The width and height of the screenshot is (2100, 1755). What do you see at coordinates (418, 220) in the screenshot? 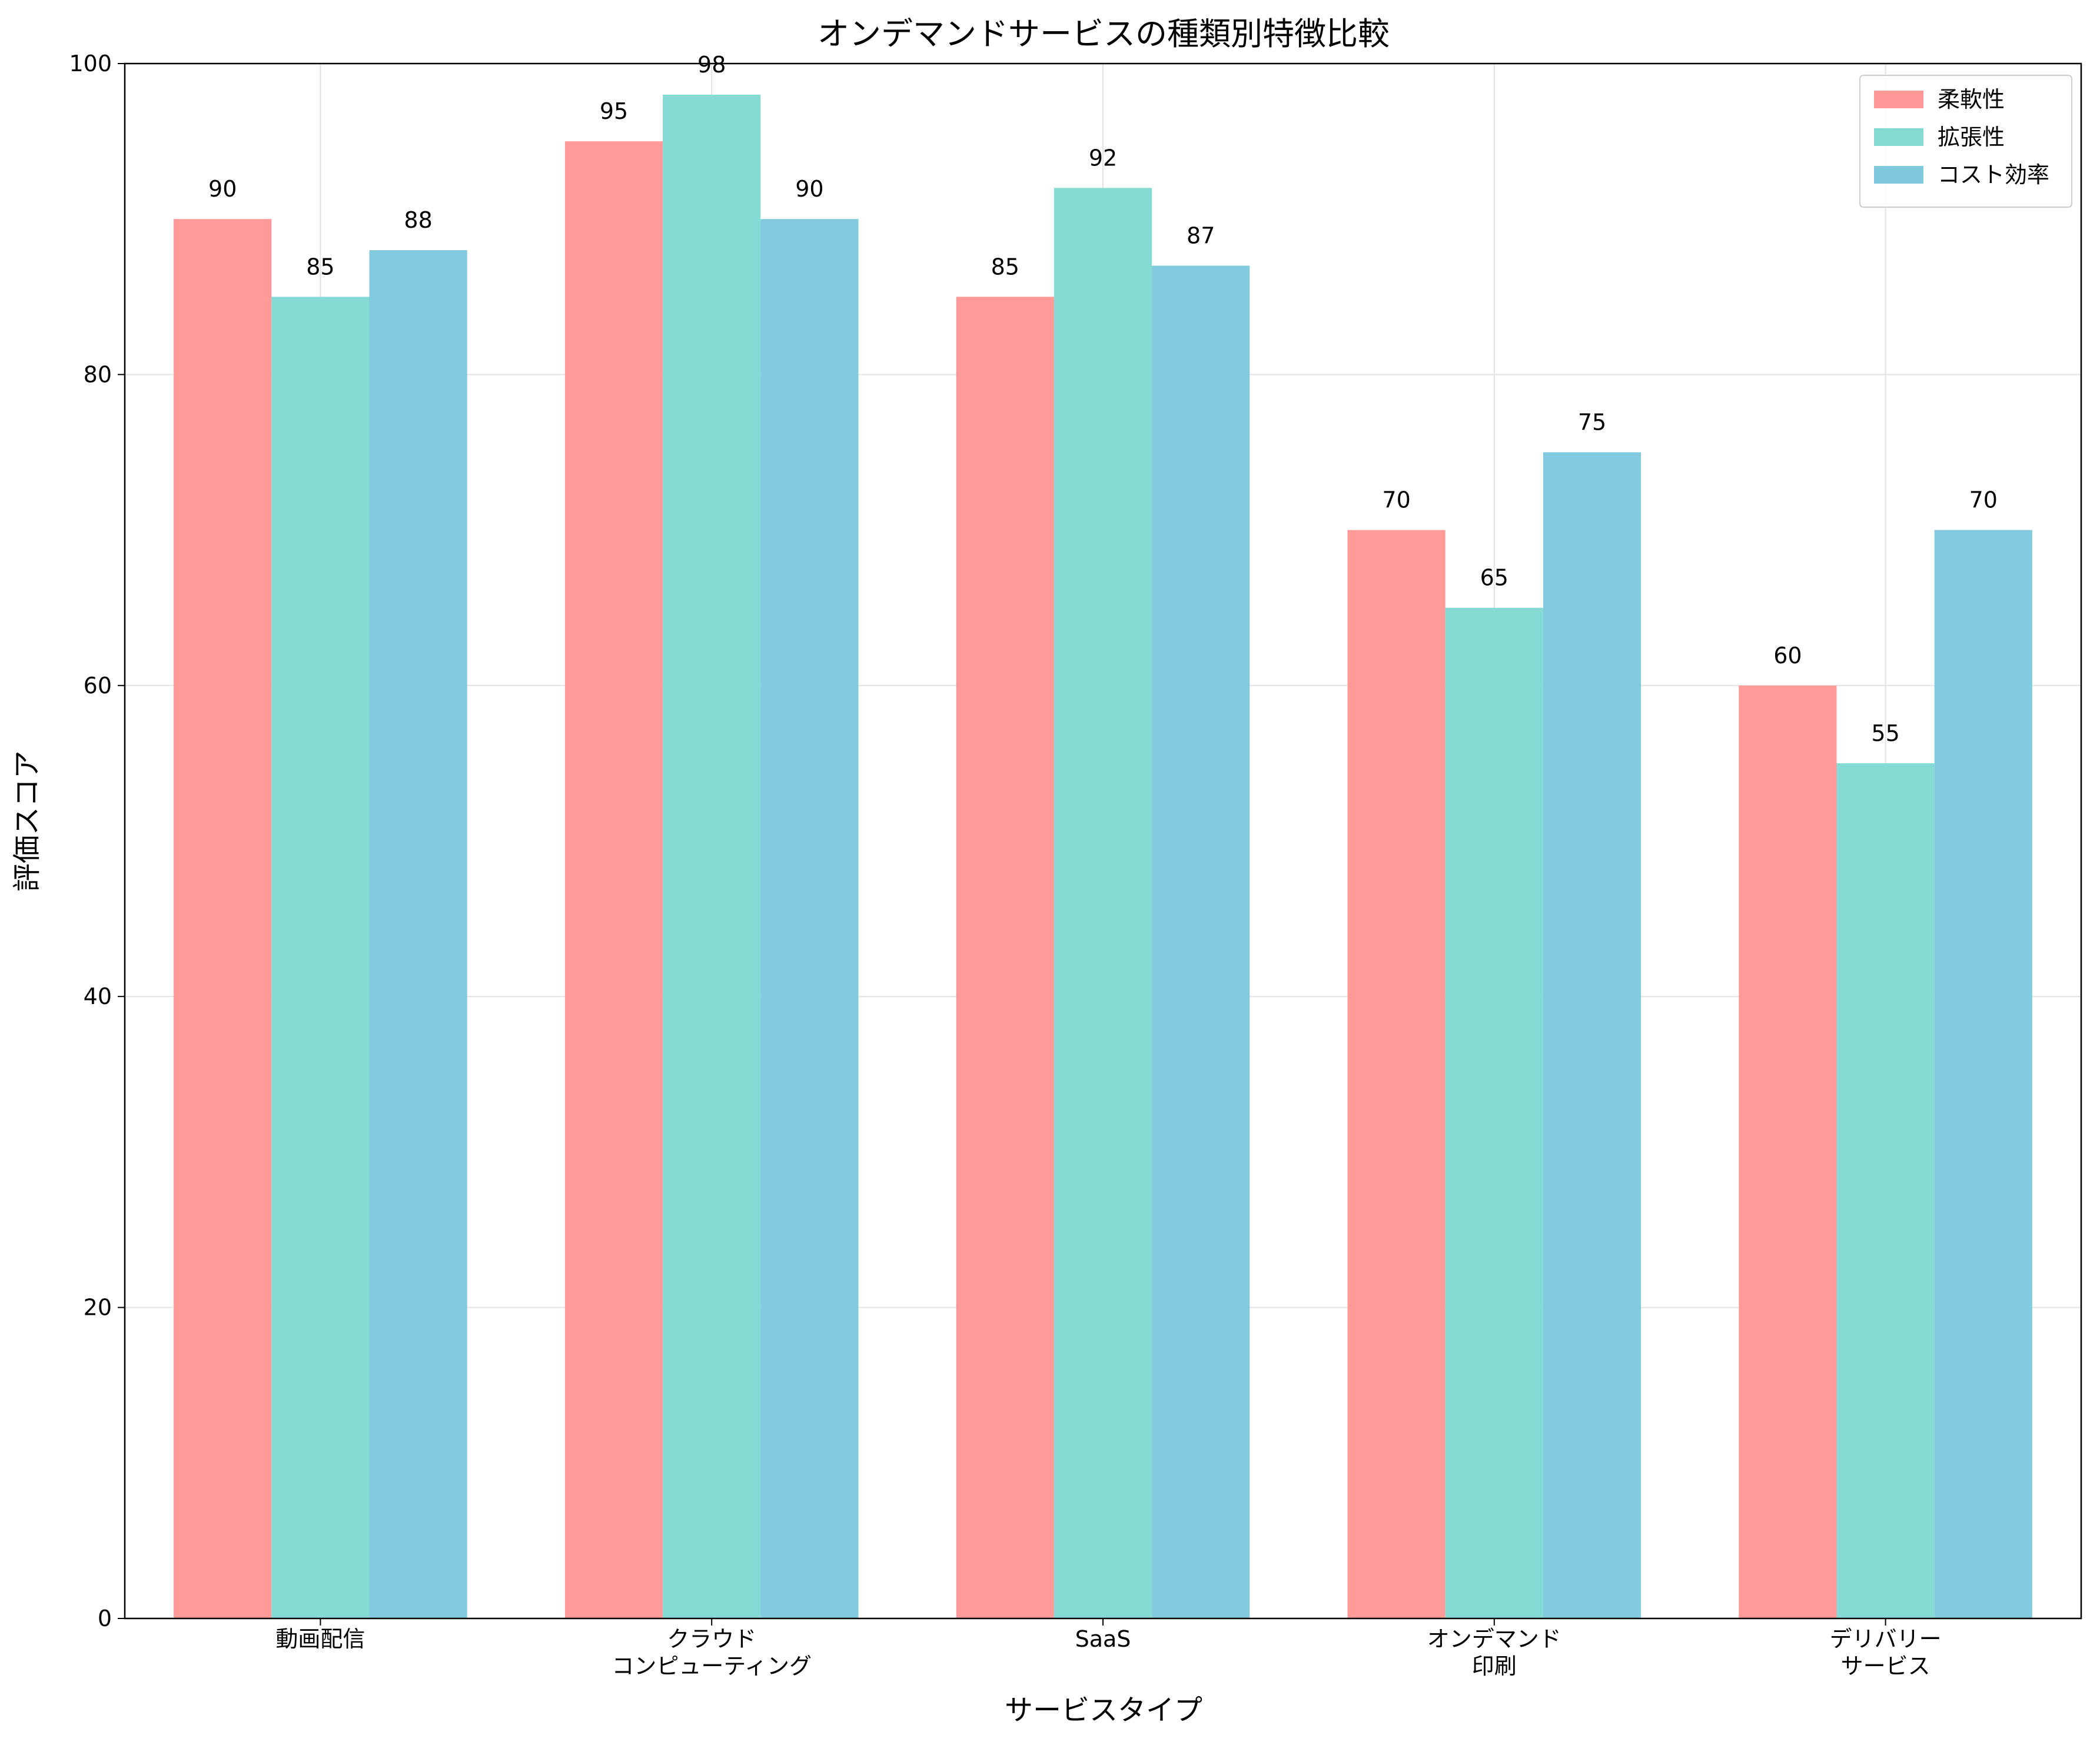
I see `bar-value-label: 88` at bounding box center [418, 220].